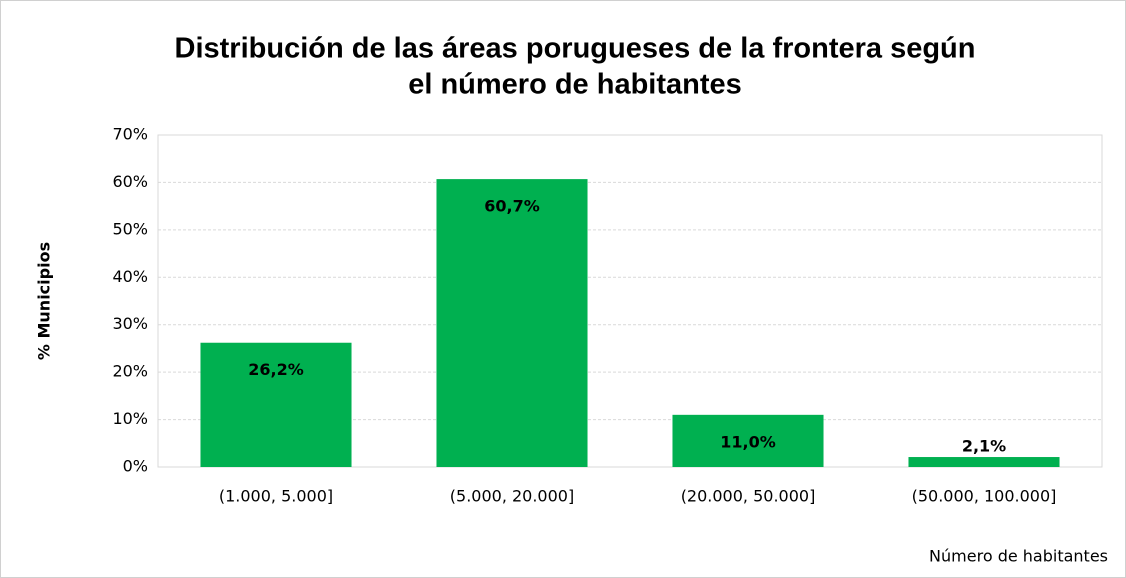 Image resolution: width=1126 pixels, height=578 pixels. Describe the element at coordinates (130, 134) in the screenshot. I see `y-tick-label: 70%` at that location.